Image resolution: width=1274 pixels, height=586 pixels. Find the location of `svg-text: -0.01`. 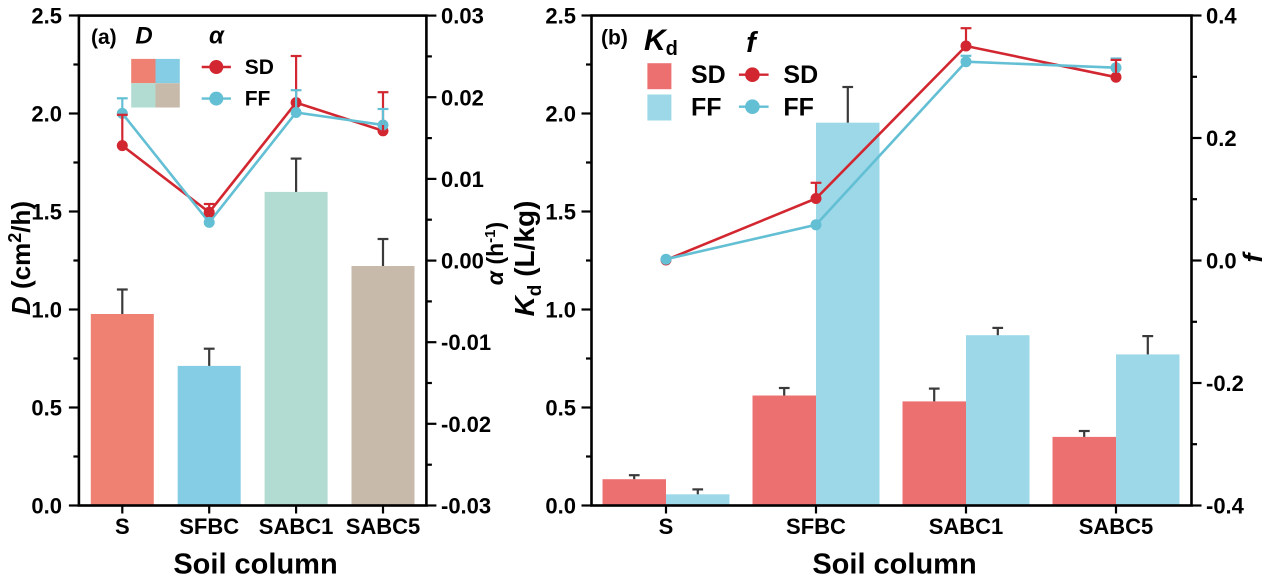

svg-text: -0.01 is located at coordinates (466, 342).